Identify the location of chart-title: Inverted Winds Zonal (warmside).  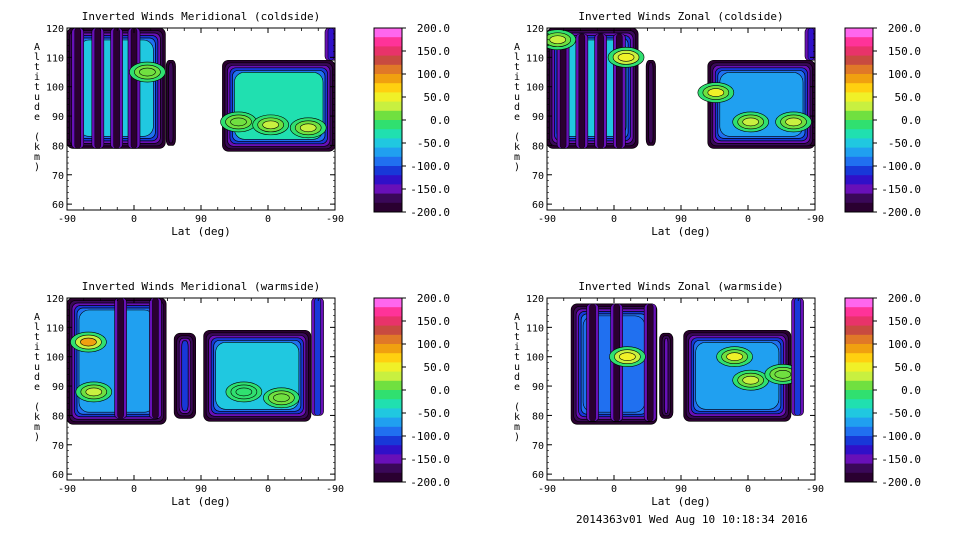
(680, 286).